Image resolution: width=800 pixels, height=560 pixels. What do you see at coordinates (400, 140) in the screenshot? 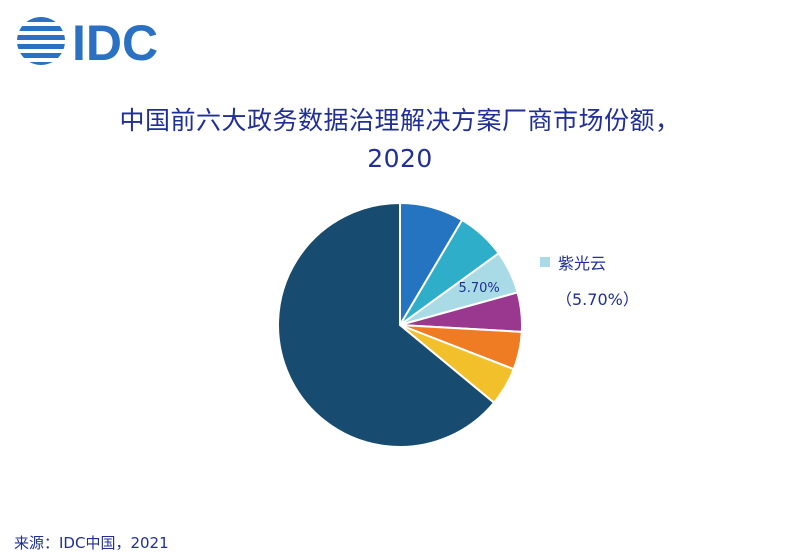
I see `chart-title: 中国前六大政务数据治理解决方案厂商市场份额， 2020` at bounding box center [400, 140].